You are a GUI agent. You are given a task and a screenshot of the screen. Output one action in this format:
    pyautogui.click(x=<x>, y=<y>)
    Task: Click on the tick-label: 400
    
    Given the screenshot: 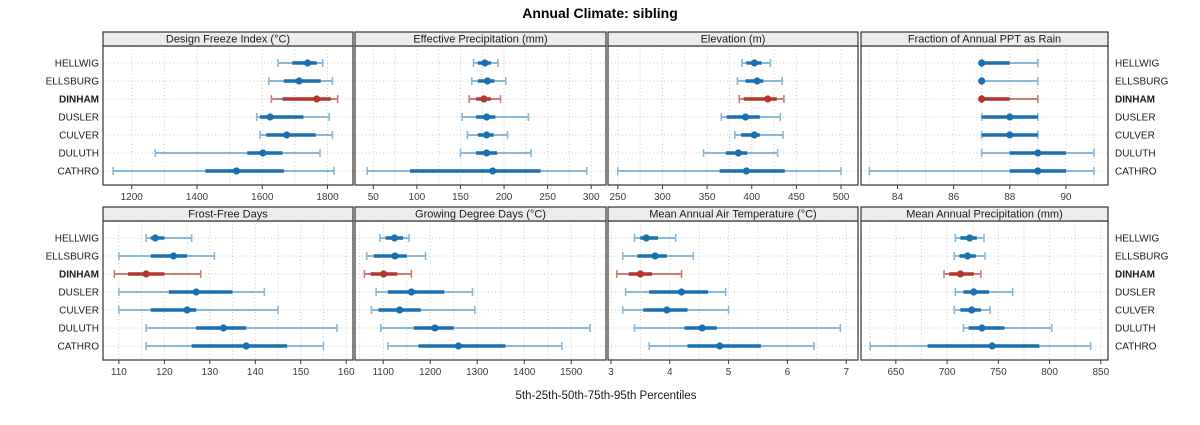 What is the action you would take?
    pyautogui.click(x=751, y=197)
    